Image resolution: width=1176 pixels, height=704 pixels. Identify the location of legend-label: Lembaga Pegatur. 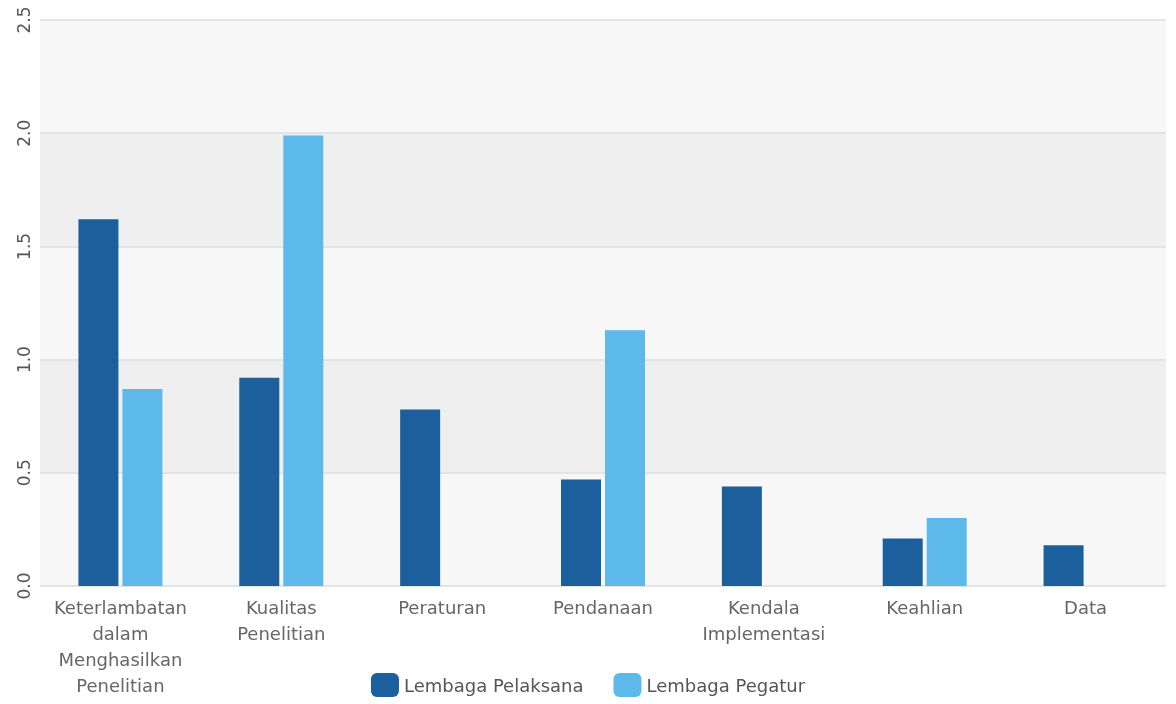
(726, 685).